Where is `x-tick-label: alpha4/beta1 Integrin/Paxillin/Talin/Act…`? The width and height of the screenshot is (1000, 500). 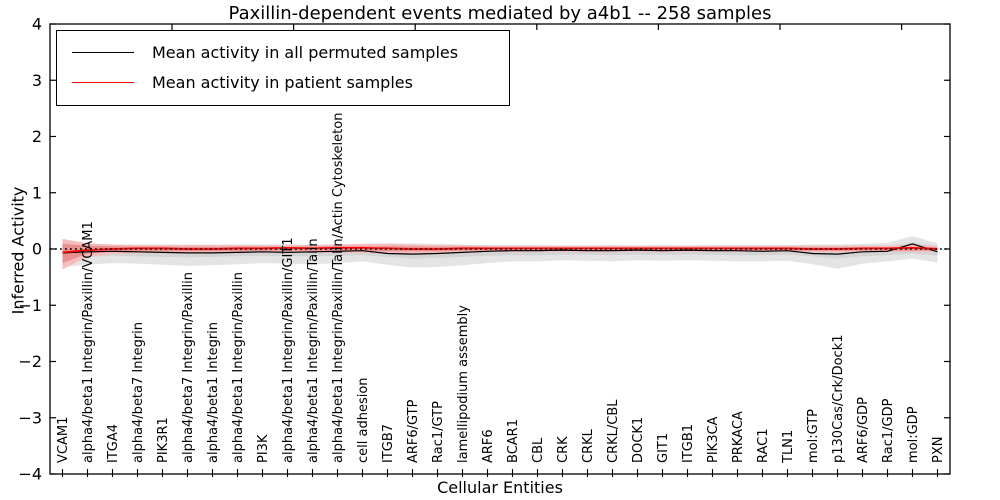 x-tick-label: alpha4/beta1 Integrin/Paxillin/Talin/Act… is located at coordinates (338, 288).